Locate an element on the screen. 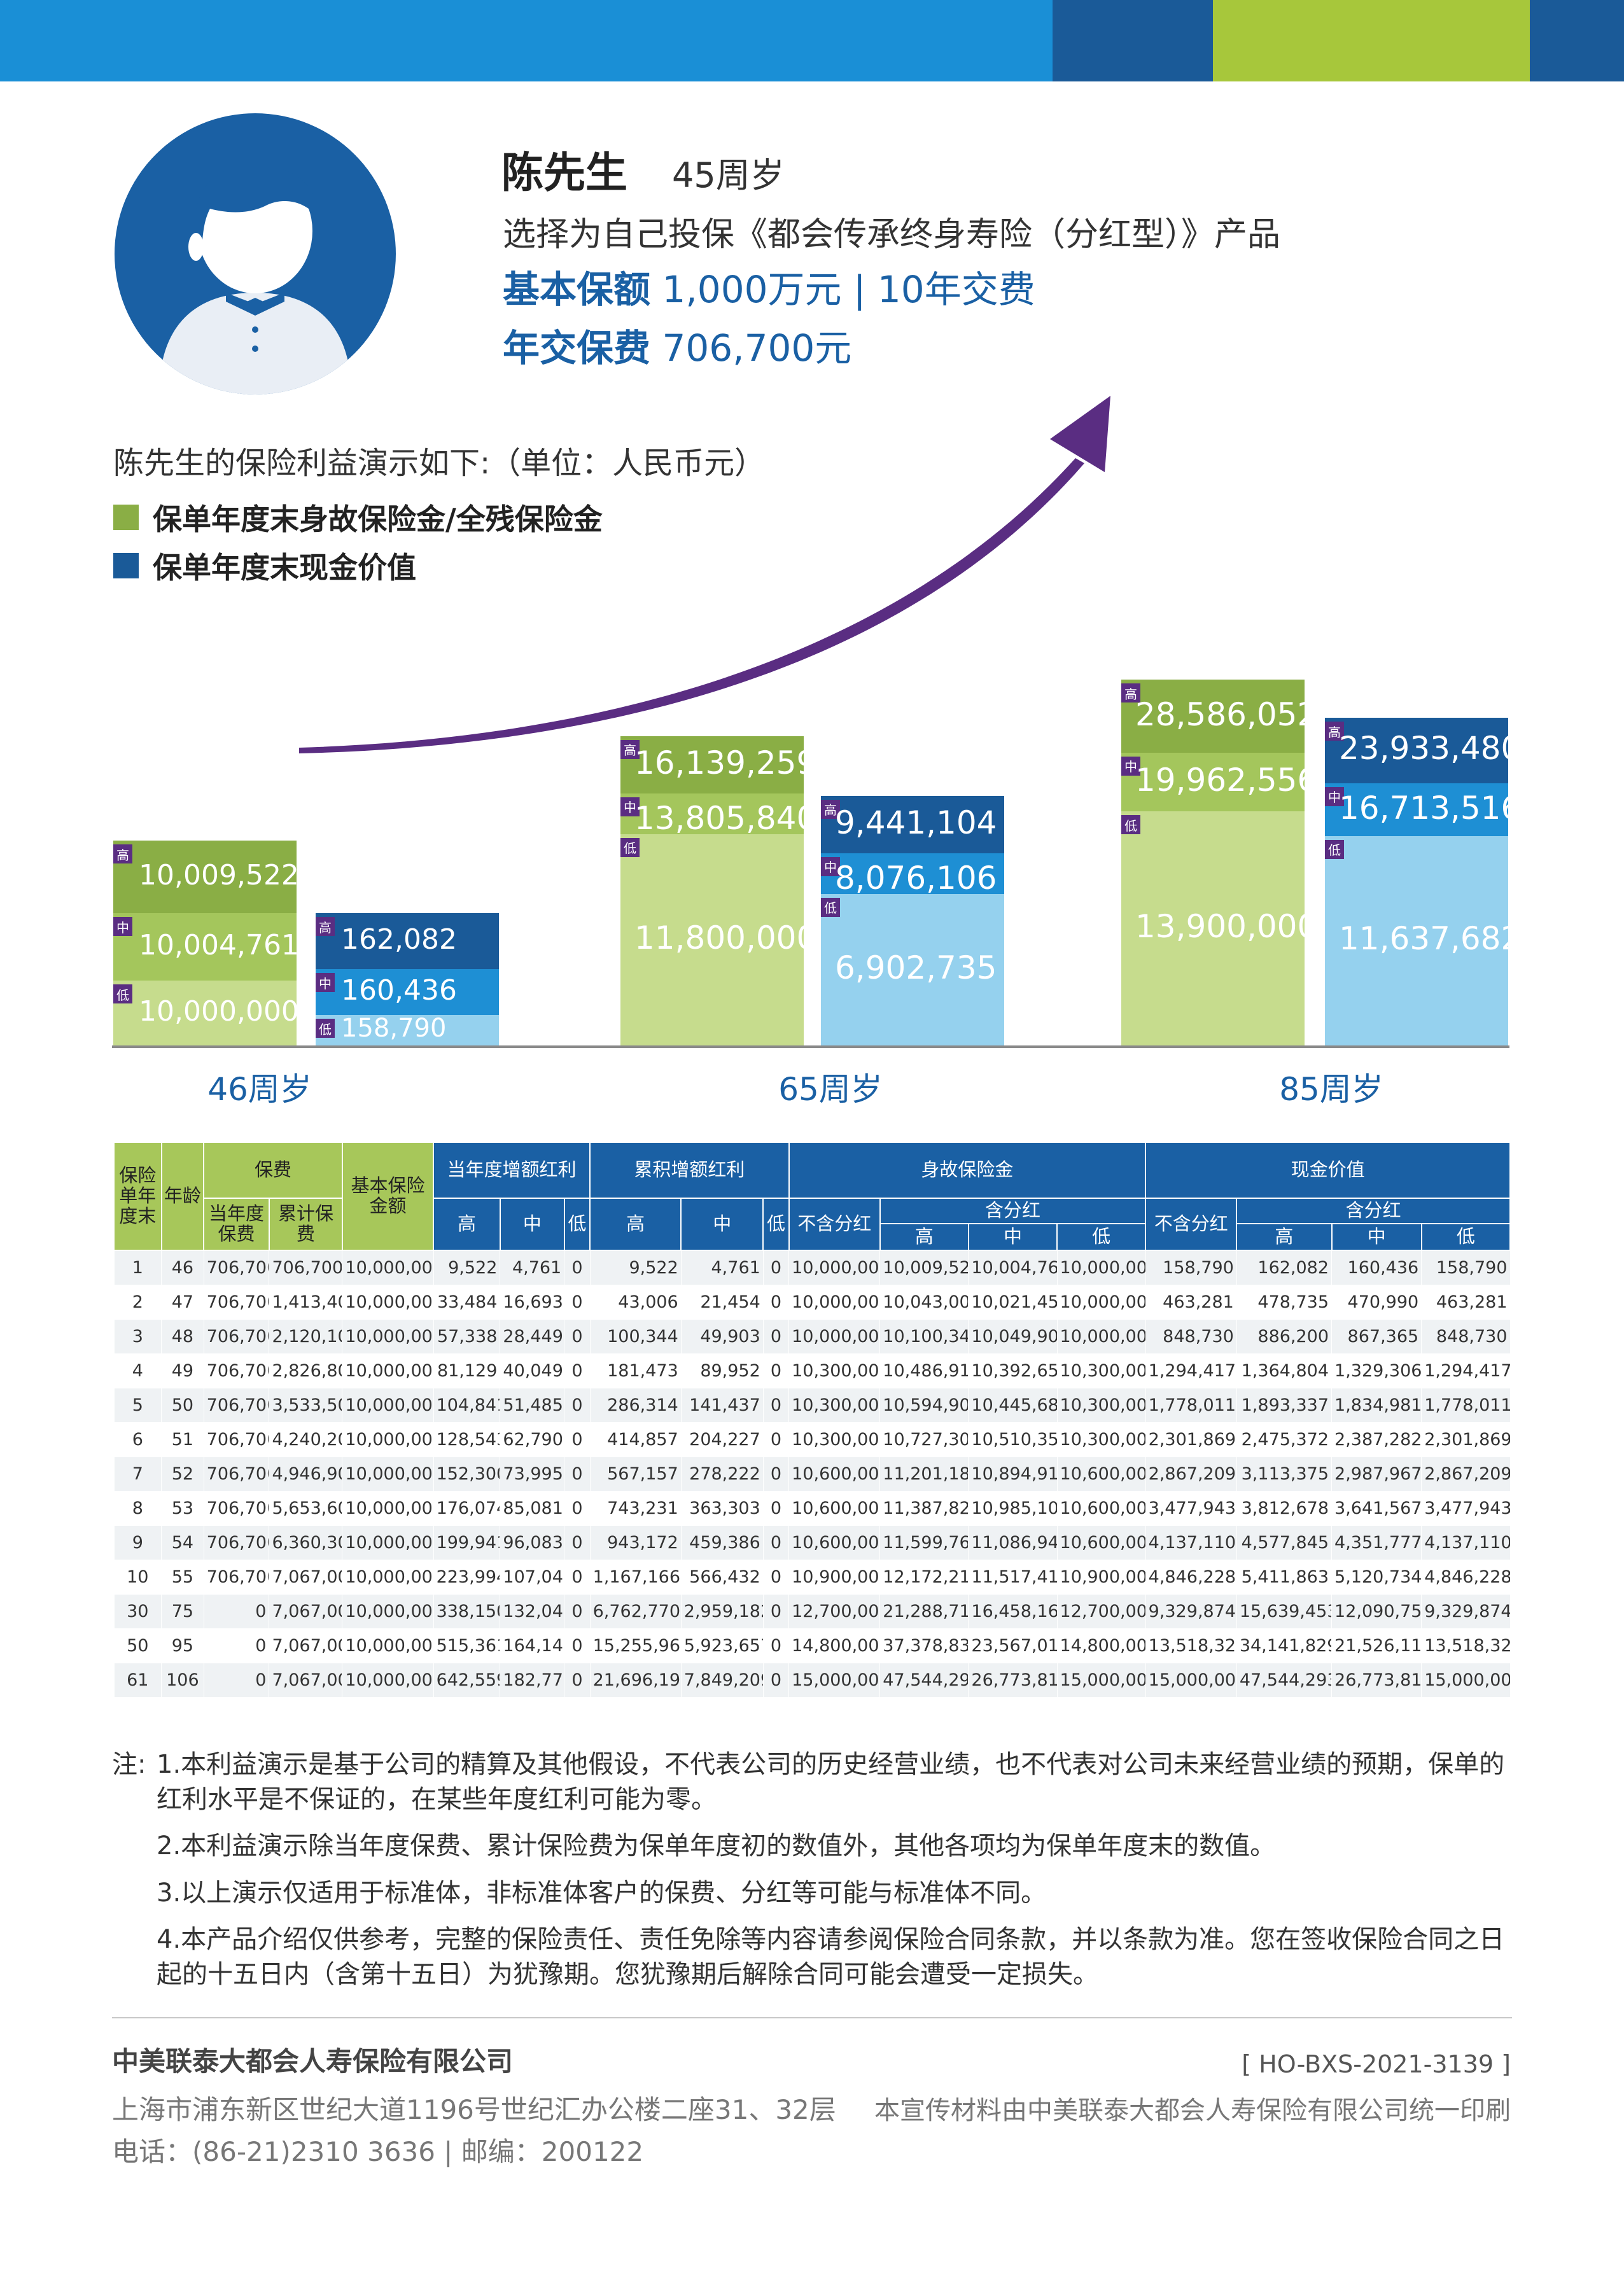  table-cell: 10,021,454 is located at coordinates (1013, 1302).